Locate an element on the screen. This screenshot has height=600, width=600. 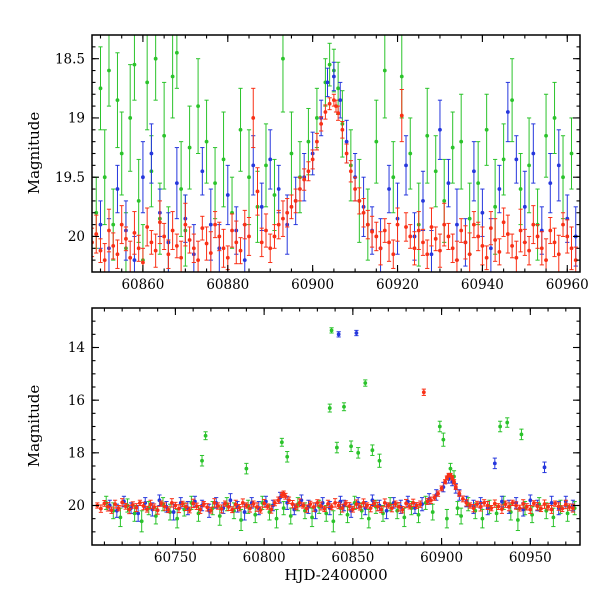
y-axis-label-bottom: Magnitude is located at coordinates (34, 426).